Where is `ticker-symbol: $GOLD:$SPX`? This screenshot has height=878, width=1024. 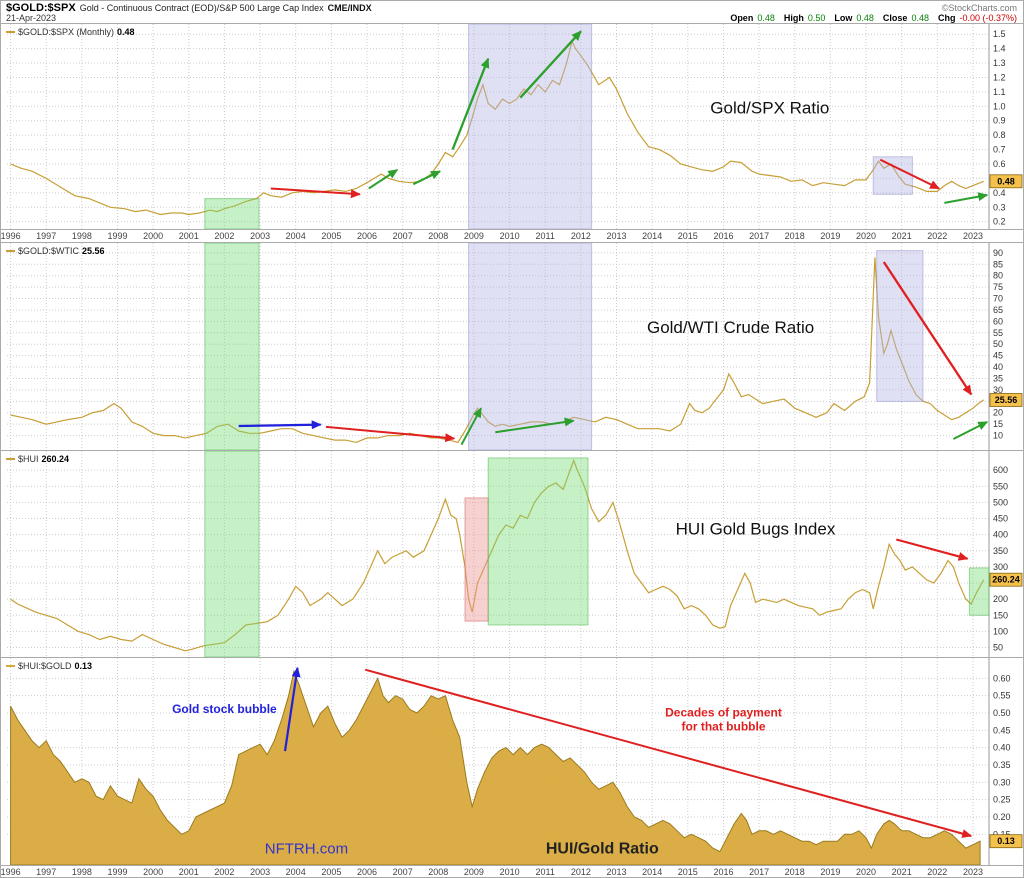
ticker-symbol: $GOLD:$SPX is located at coordinates (41, 8).